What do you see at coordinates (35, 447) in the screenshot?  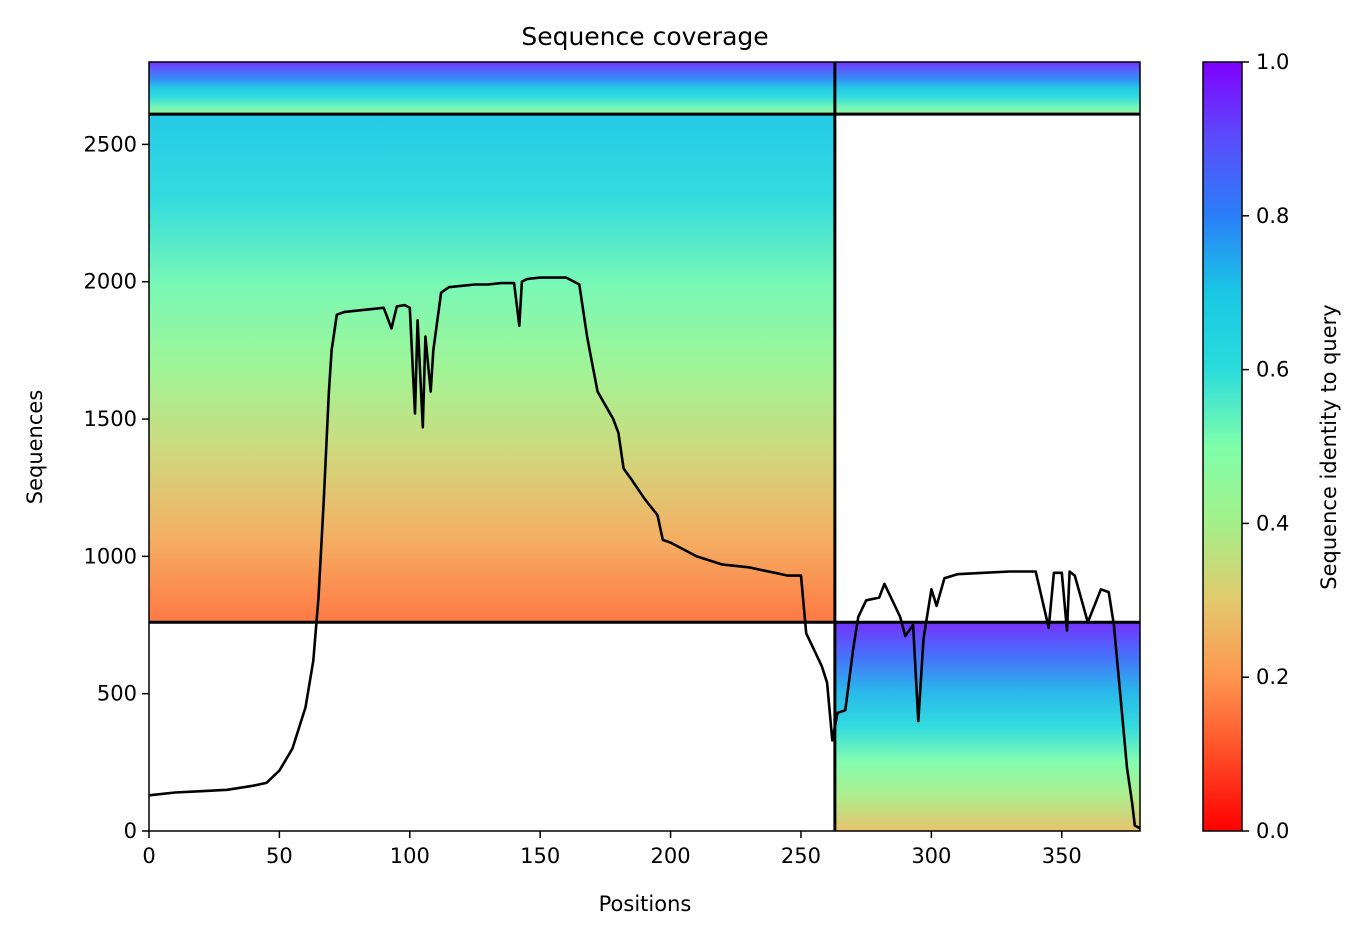 I see `y-axis-label: Sequences` at bounding box center [35, 447].